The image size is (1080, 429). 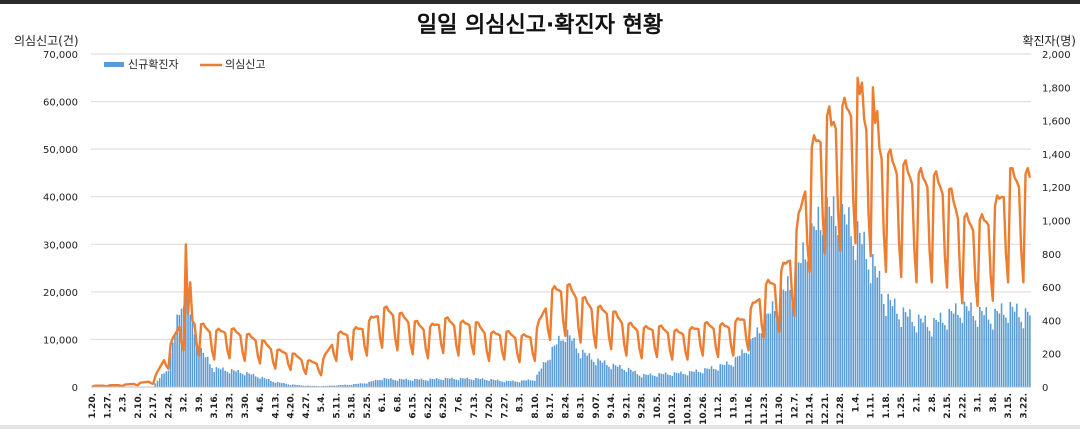 What do you see at coordinates (643, 406) in the screenshot?
I see `x-tick-label: 9.28.` at bounding box center [643, 406].